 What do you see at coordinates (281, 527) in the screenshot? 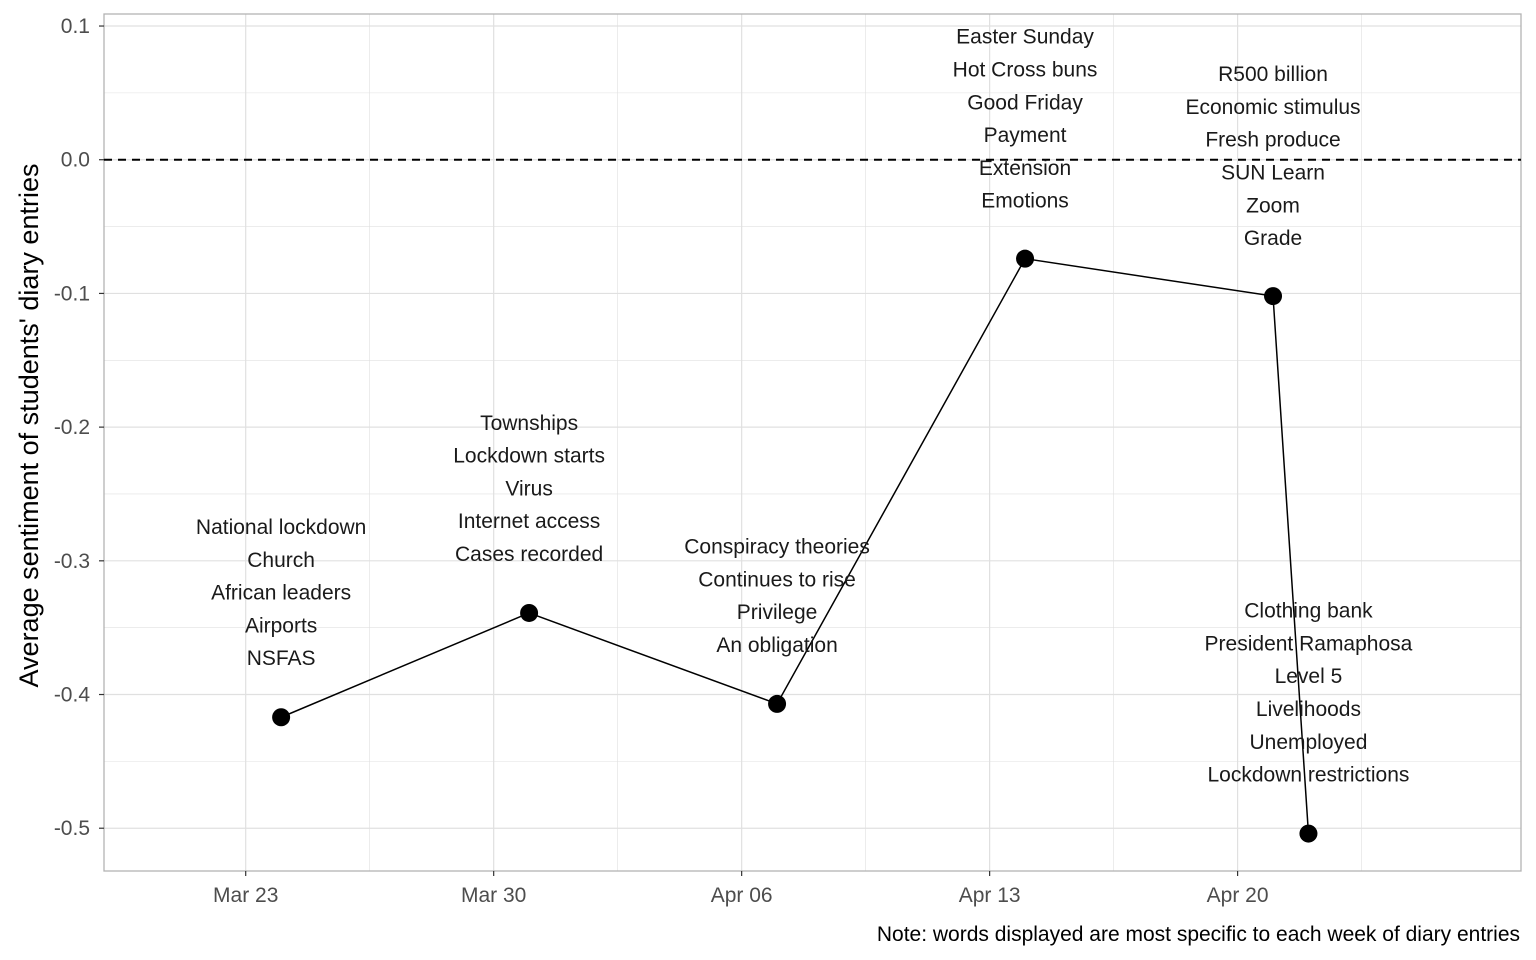
I see `annotation-word: National lockdown` at bounding box center [281, 527].